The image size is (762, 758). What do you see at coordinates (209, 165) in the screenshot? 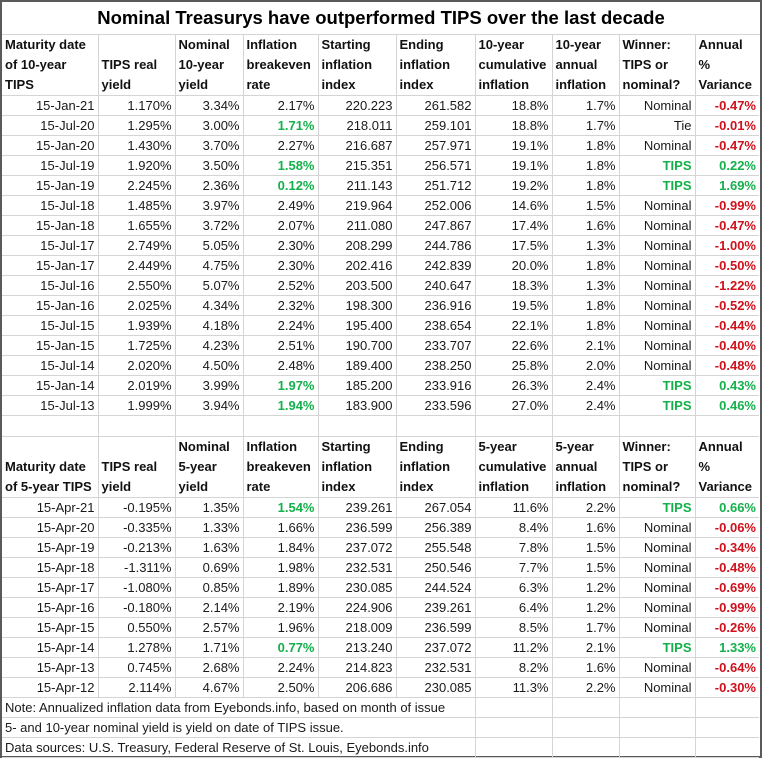
I see `cell-nominal-yield: 3.50%` at bounding box center [209, 165].